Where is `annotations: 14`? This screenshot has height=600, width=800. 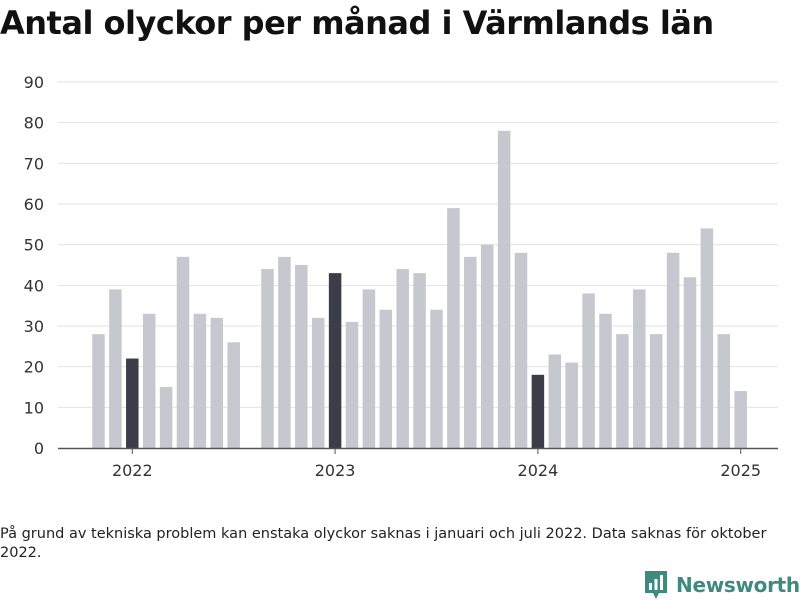
annotations: 14 is located at coordinates (775, 3).